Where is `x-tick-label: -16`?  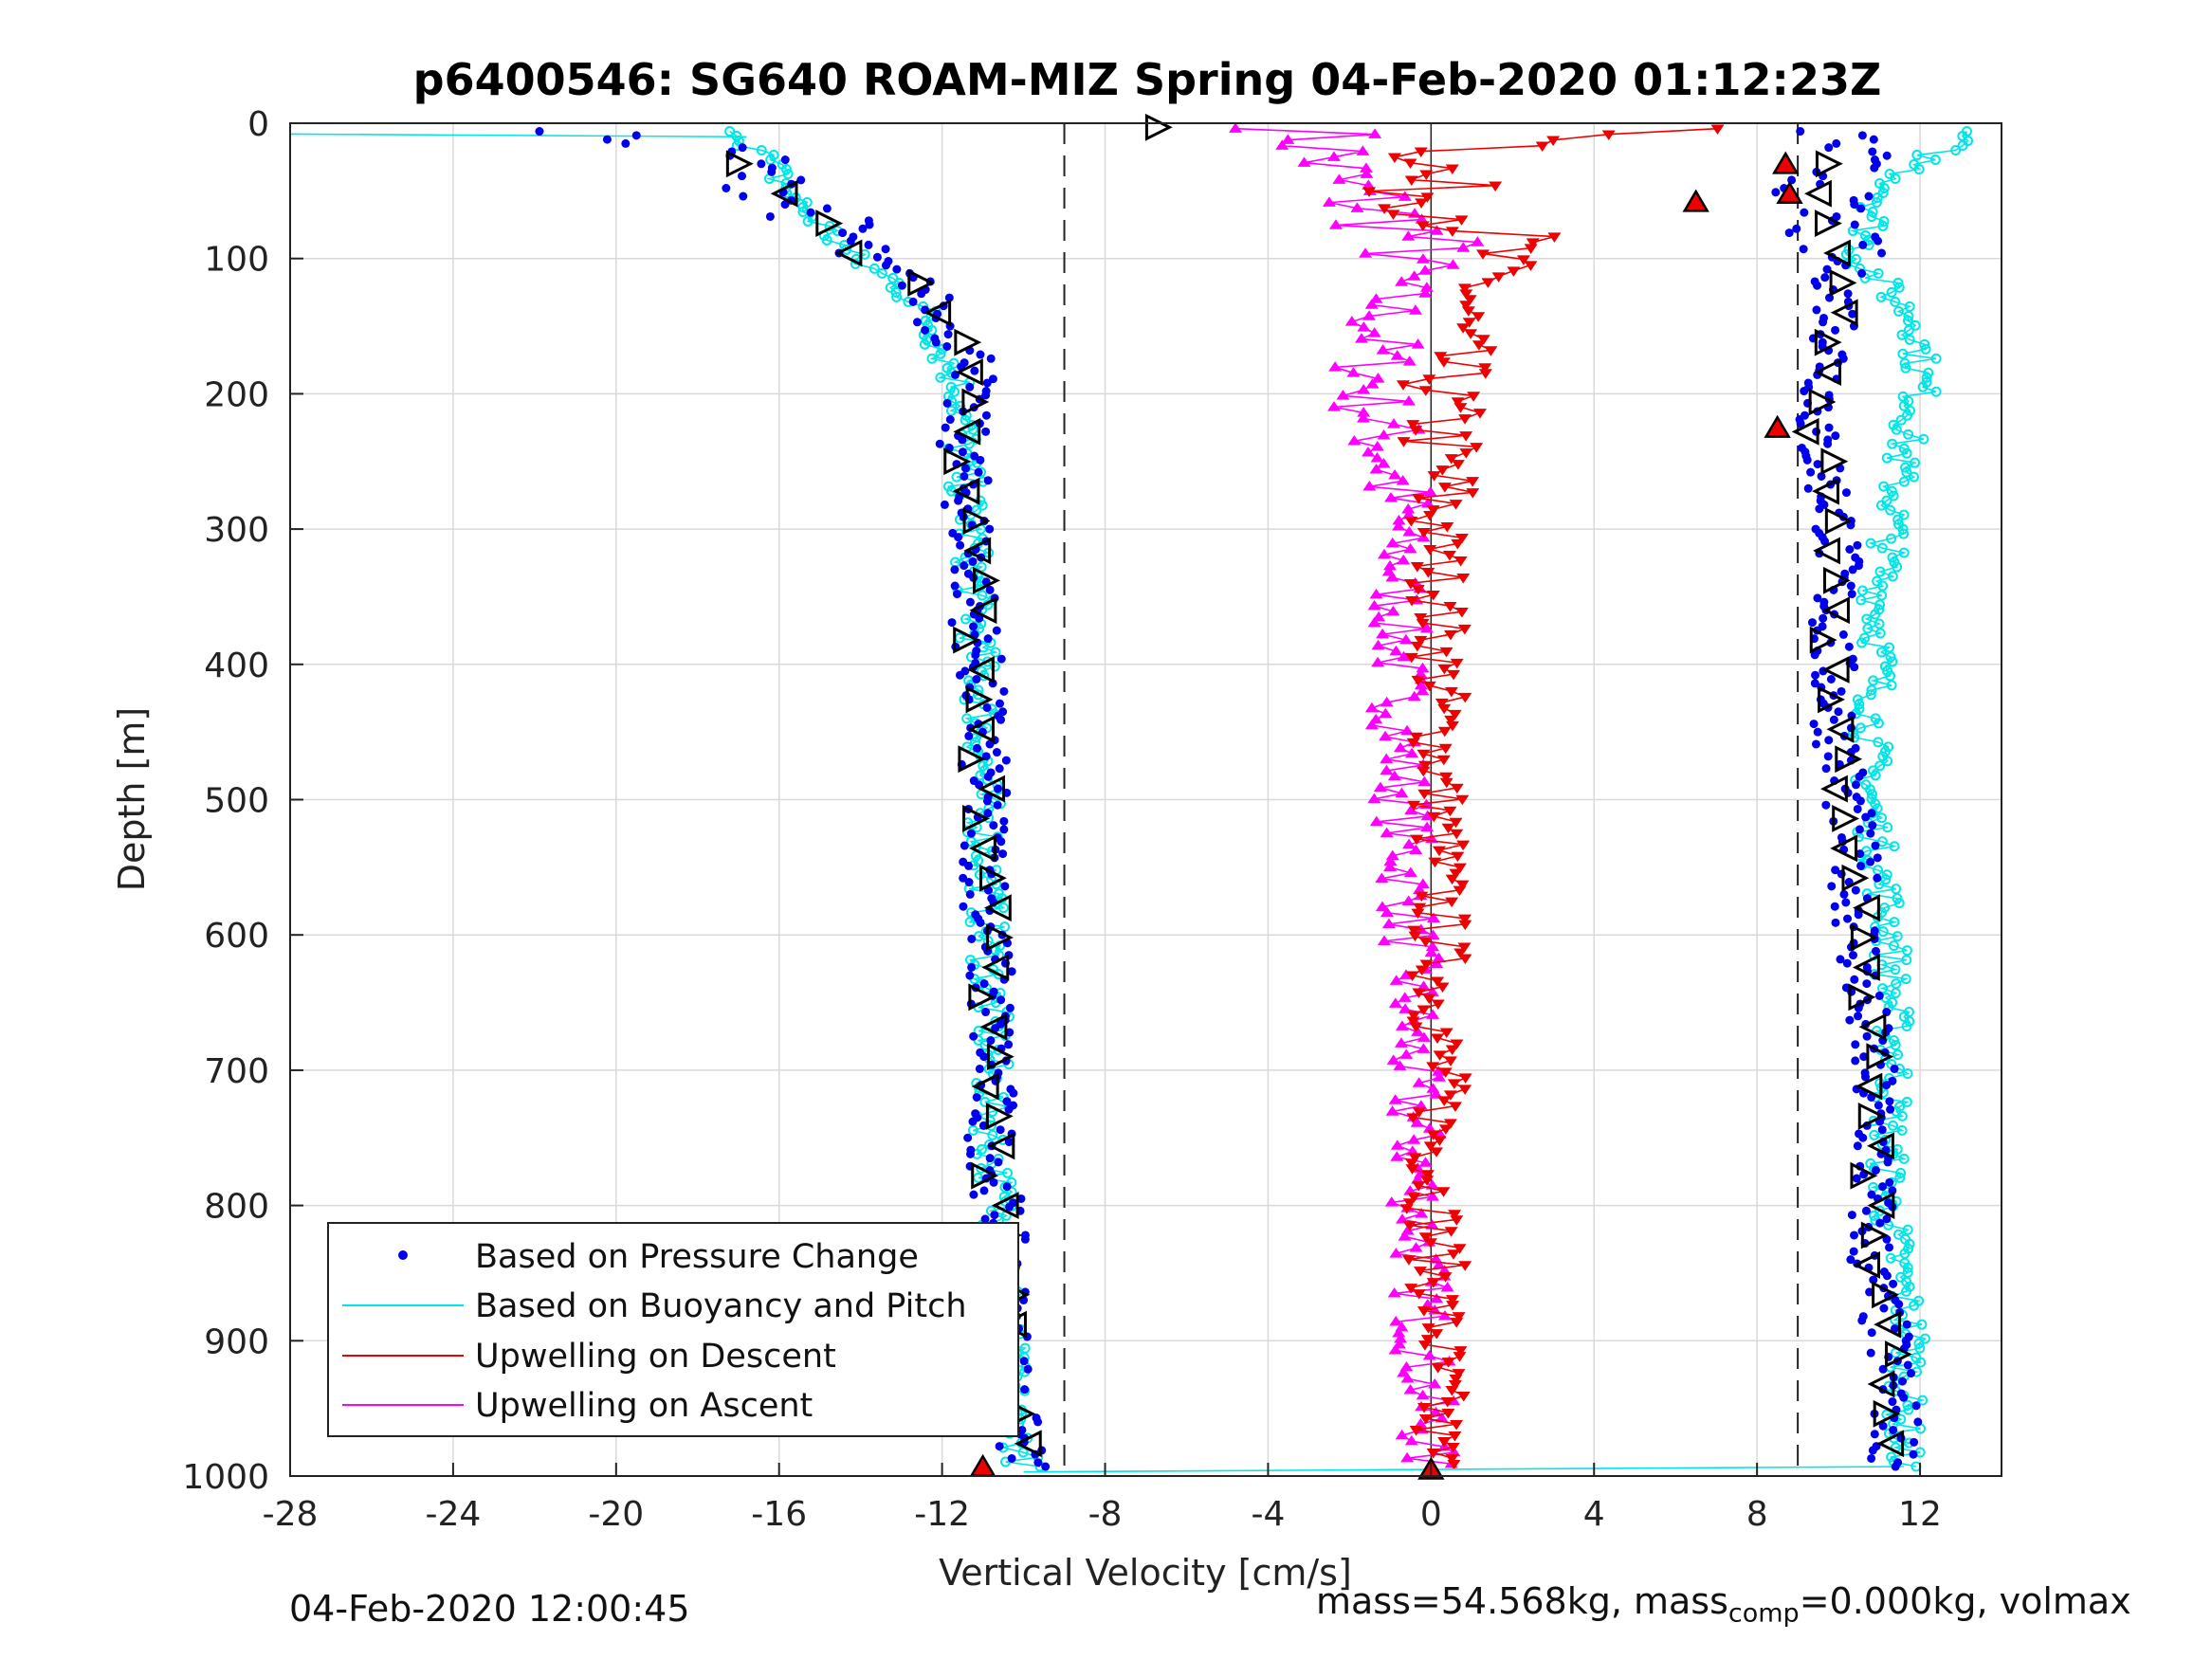
x-tick-label: -16 is located at coordinates (779, 1514).